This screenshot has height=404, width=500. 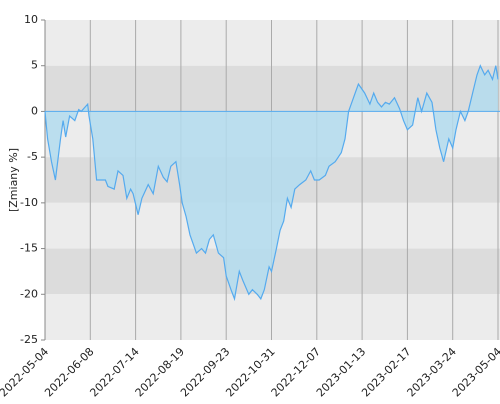 I want to click on y-tick-label: -15, so click(x=29, y=248).